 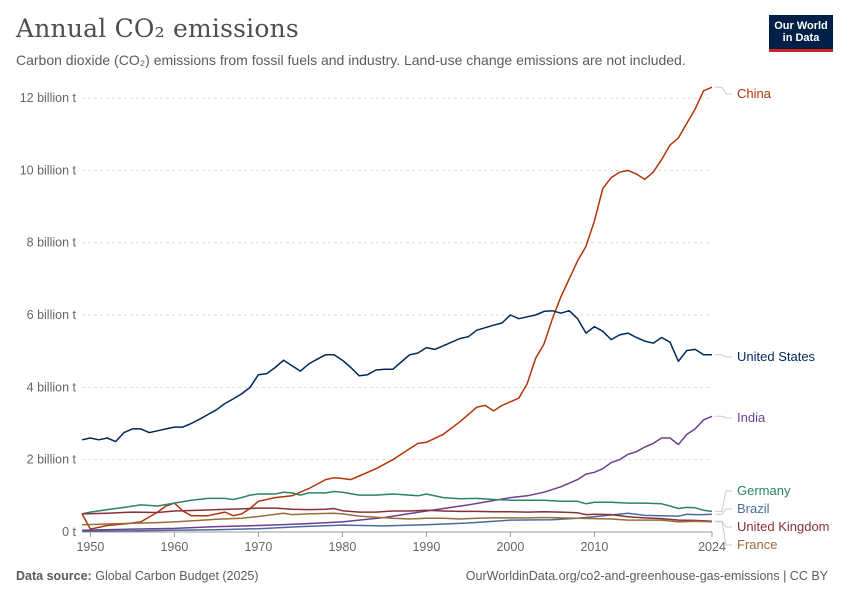 What do you see at coordinates (776, 356) in the screenshot?
I see `series-label-united-states: United States` at bounding box center [776, 356].